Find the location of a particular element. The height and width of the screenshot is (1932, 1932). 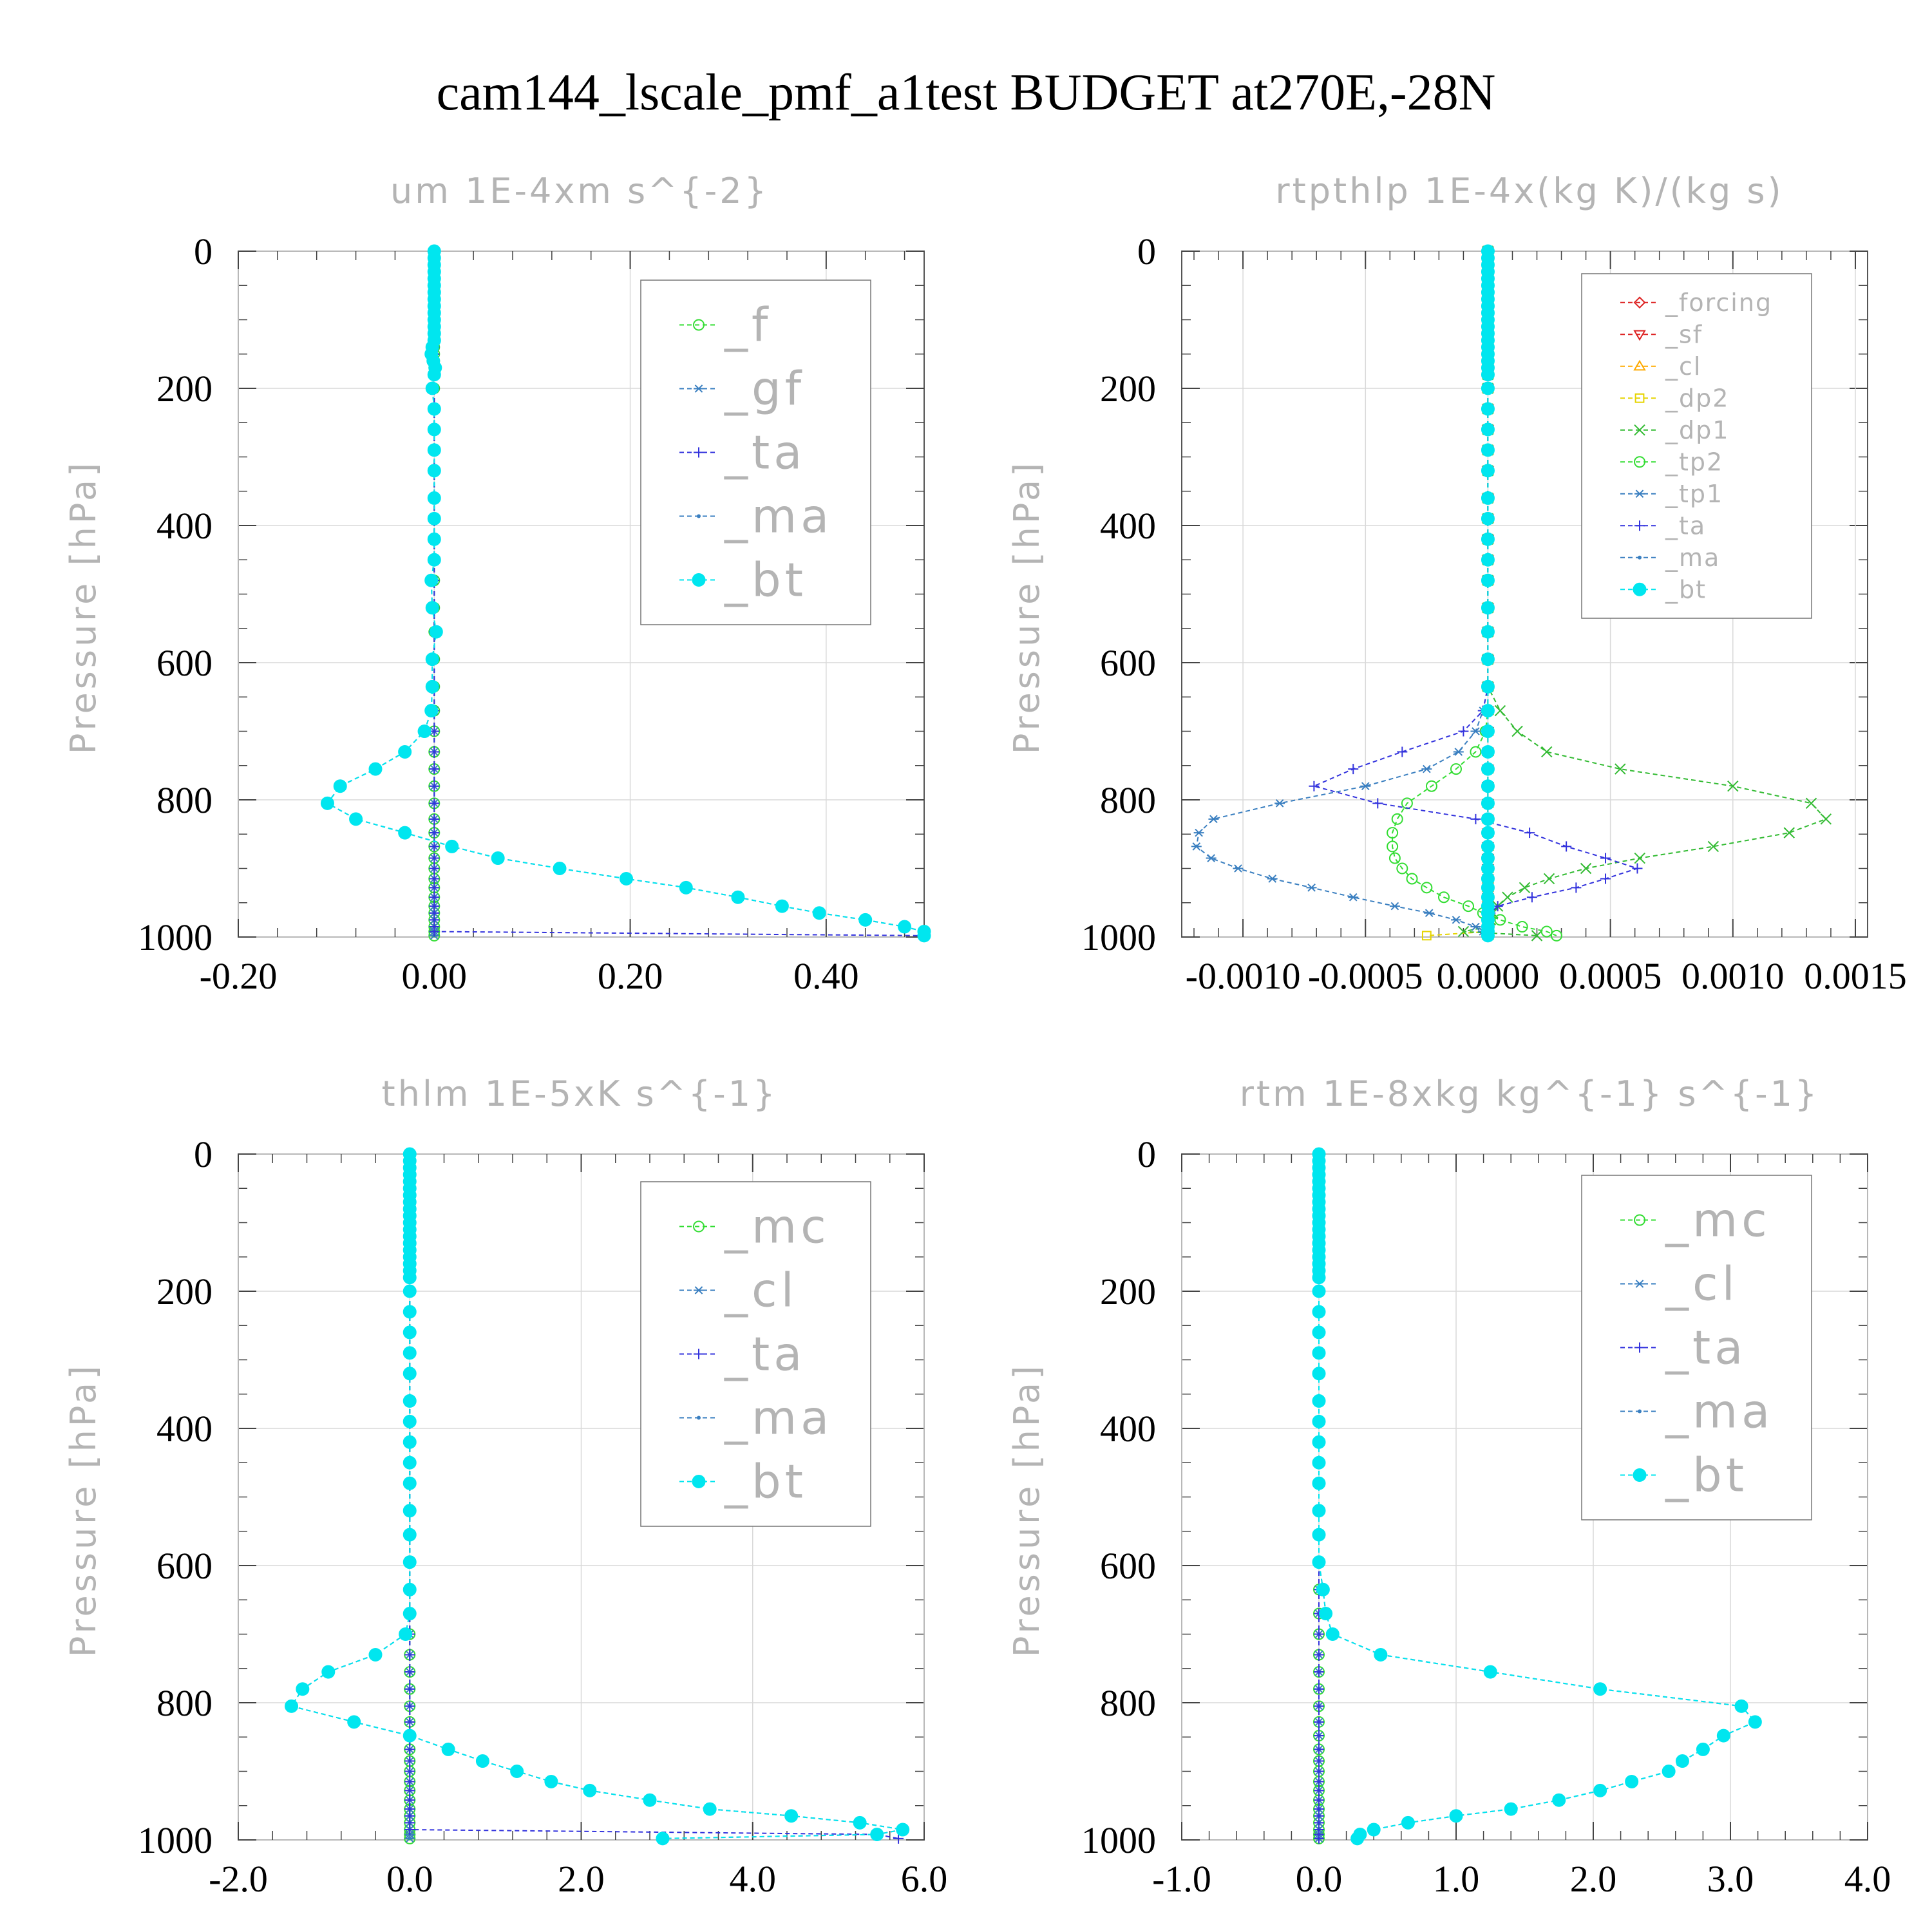

series-layer is located at coordinates (1512, 593).